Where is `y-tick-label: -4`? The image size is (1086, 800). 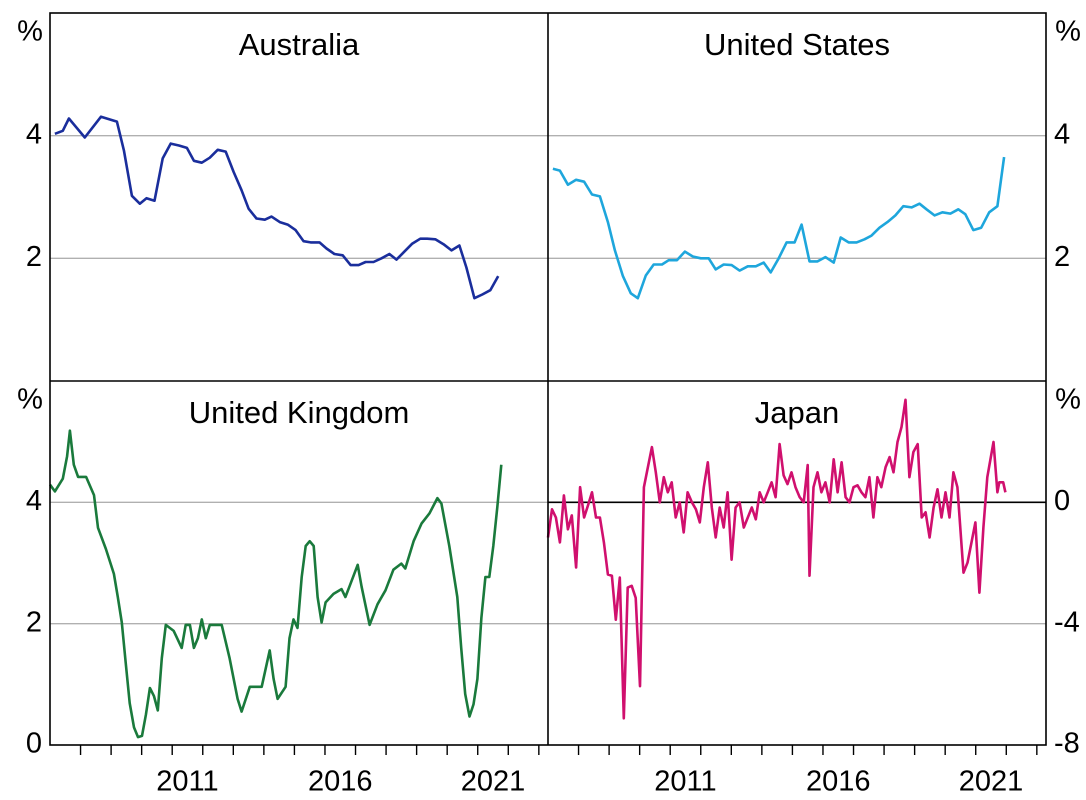 y-tick-label: -4 is located at coordinates (1067, 622).